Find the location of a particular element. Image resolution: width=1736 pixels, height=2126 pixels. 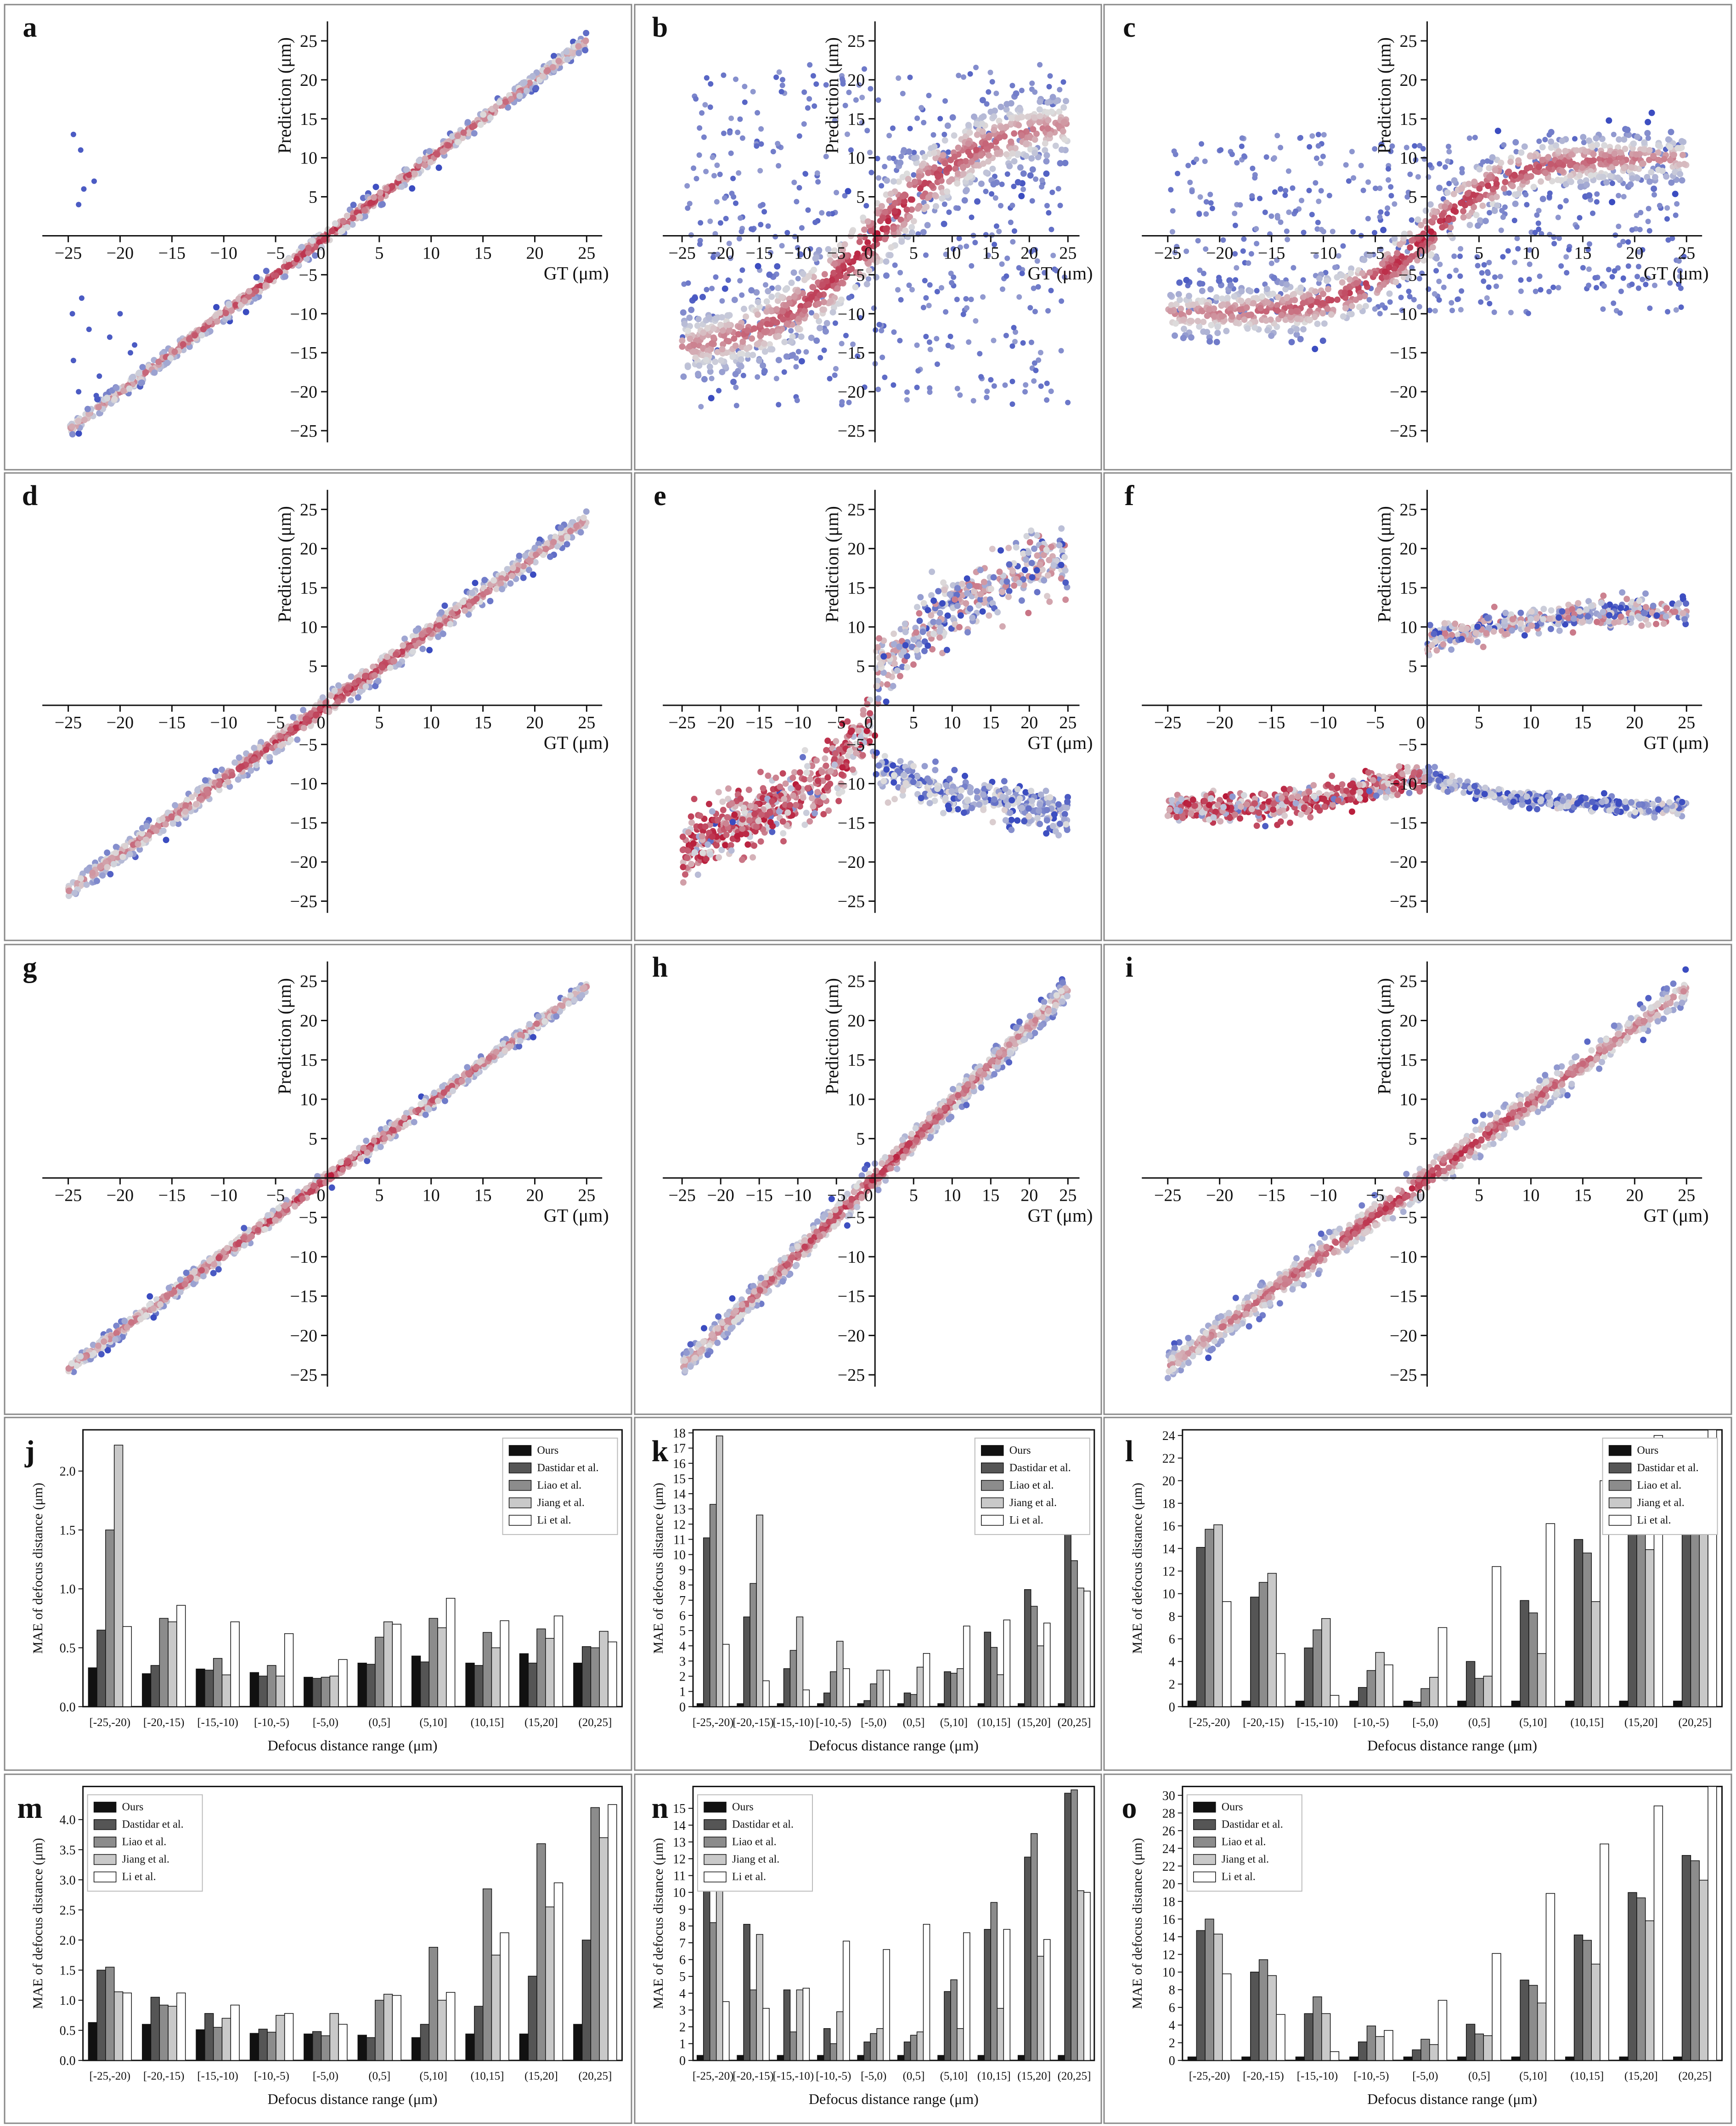

y-axis-label: Prediction (μm) is located at coordinates (284, 95).